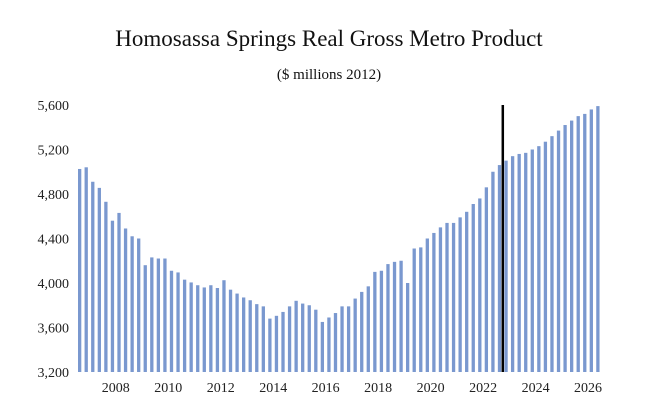 The width and height of the screenshot is (658, 420). Describe the element at coordinates (54, 106) in the screenshot. I see `y-tick-label: 5,600` at that location.